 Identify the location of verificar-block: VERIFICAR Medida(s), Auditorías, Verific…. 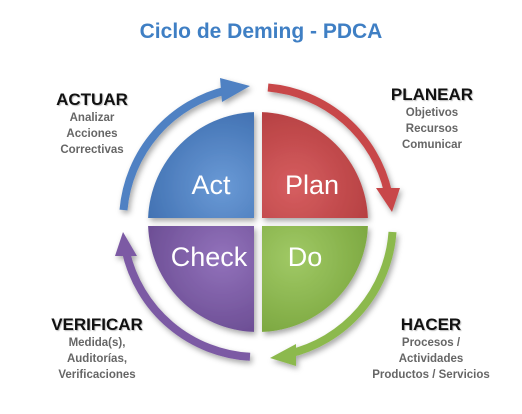
(97, 349).